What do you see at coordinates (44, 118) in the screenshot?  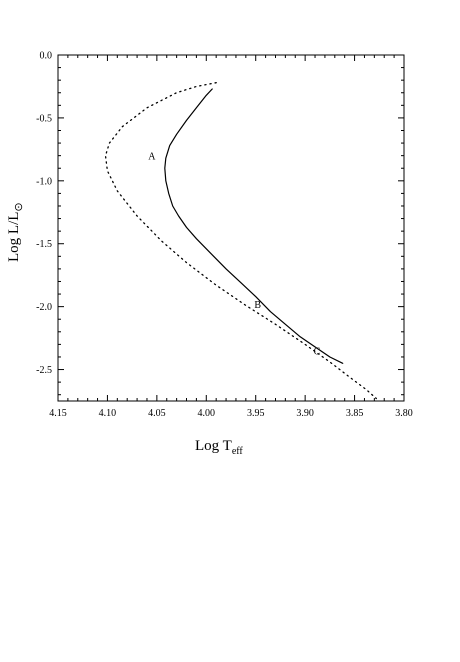 I see `y-tick-label: -0.5` at bounding box center [44, 118].